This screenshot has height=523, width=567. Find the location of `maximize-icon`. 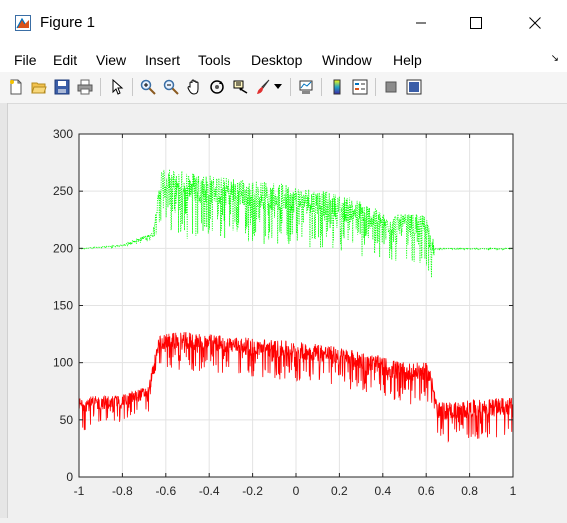

maximize-icon is located at coordinates (476, 22).